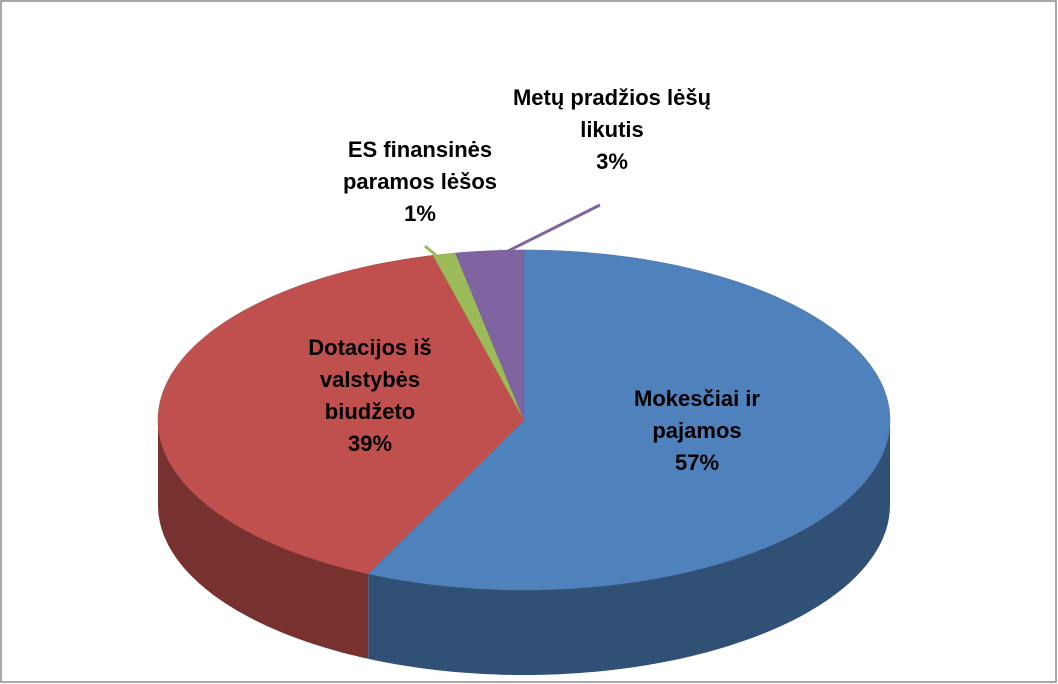 Image resolution: width=1058 pixels, height=684 pixels. I want to click on category-name: Metų pradžios lėšų likutis, so click(612, 113).